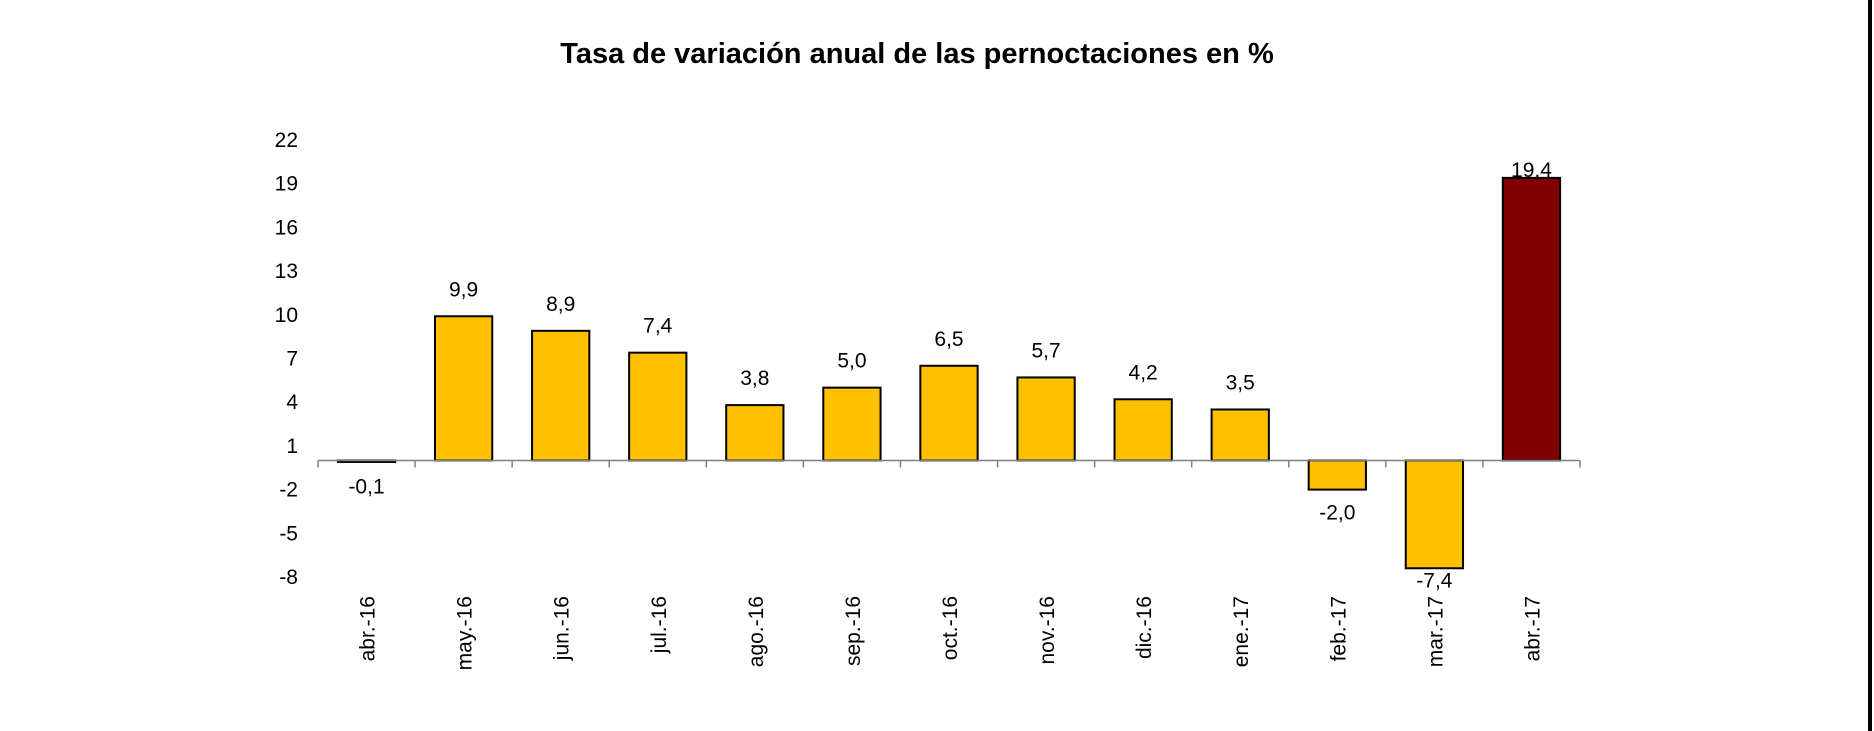 Image resolution: width=1874 pixels, height=731 pixels. Describe the element at coordinates (1532, 628) in the screenshot. I see `category-label: abr.-17` at that location.